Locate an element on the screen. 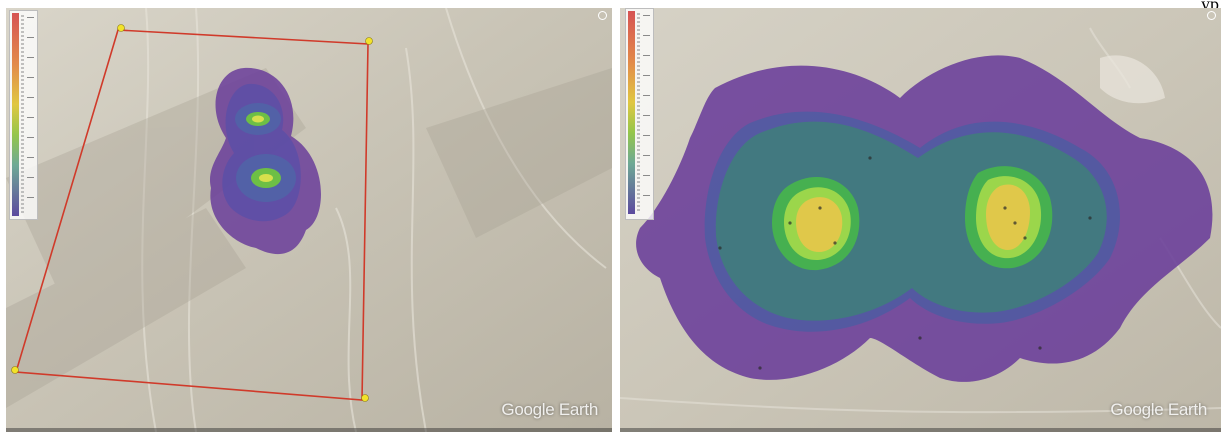  pin-icon-bottom-right is located at coordinates (365, 398).